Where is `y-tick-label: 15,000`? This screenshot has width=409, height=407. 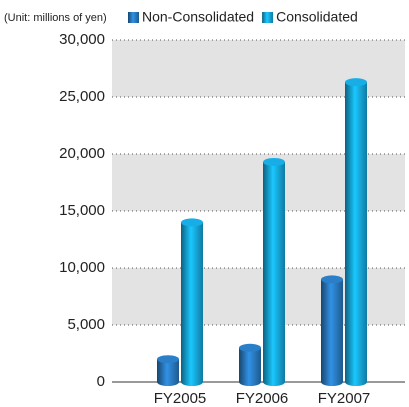
y-tick-label: 15,000 is located at coordinates (82, 210).